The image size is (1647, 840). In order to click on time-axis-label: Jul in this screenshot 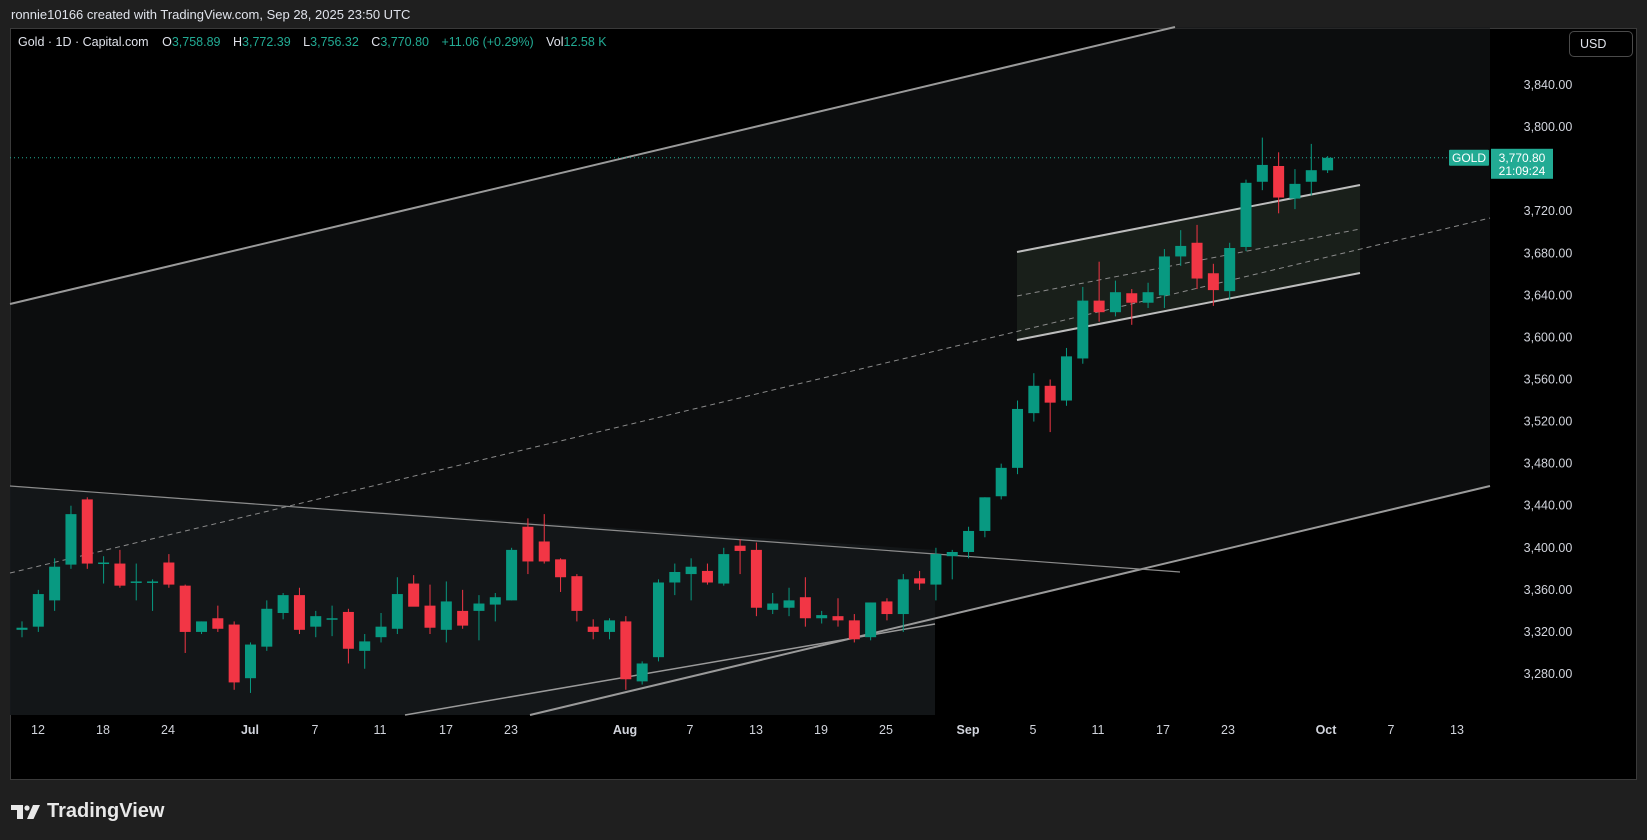, I will do `click(250, 730)`.